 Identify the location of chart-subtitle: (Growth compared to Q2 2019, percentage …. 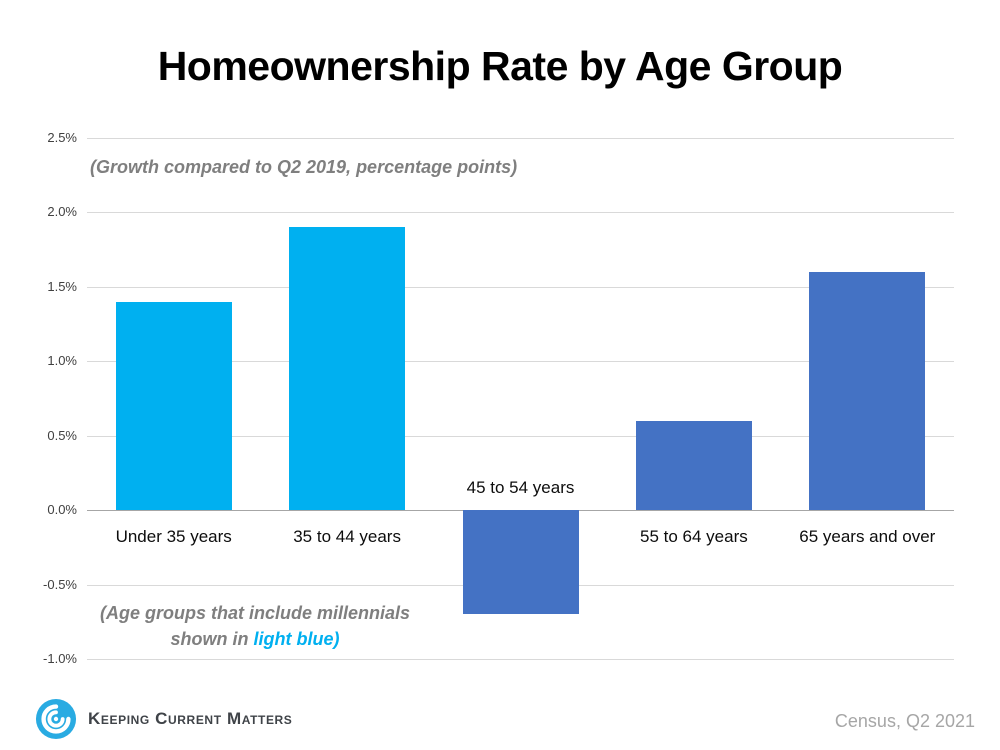
(304, 167).